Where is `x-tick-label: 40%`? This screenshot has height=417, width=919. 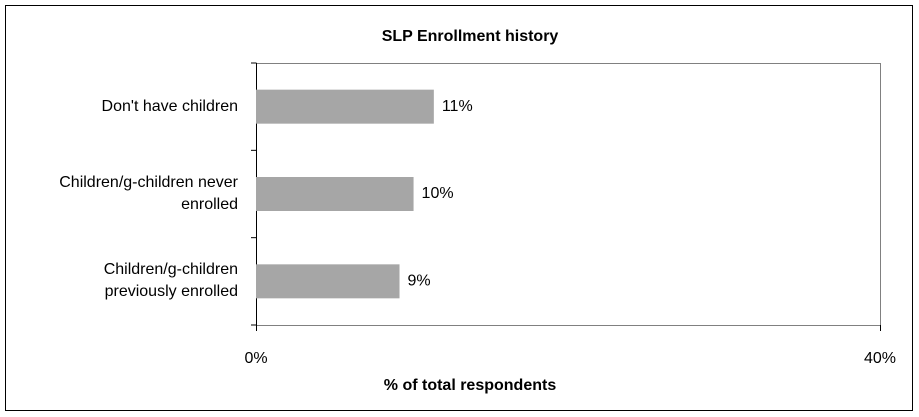
x-tick-label: 40% is located at coordinates (880, 358).